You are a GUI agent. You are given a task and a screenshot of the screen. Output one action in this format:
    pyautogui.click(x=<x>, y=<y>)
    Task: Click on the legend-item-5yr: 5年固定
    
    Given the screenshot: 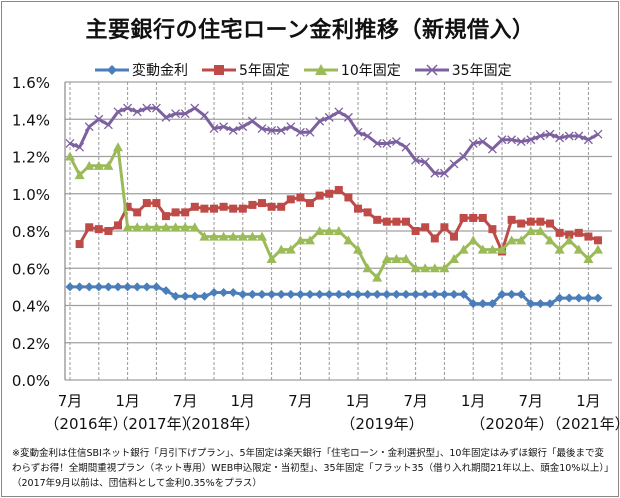 What is the action you would take?
    pyautogui.click(x=246, y=70)
    